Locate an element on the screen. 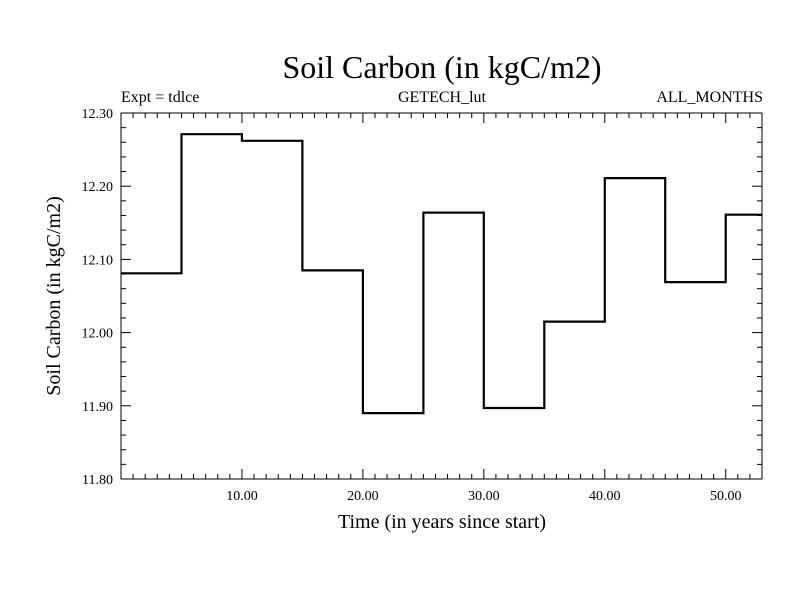 The width and height of the screenshot is (800, 600). y-tick-label: 12.10 is located at coordinates (98, 260).